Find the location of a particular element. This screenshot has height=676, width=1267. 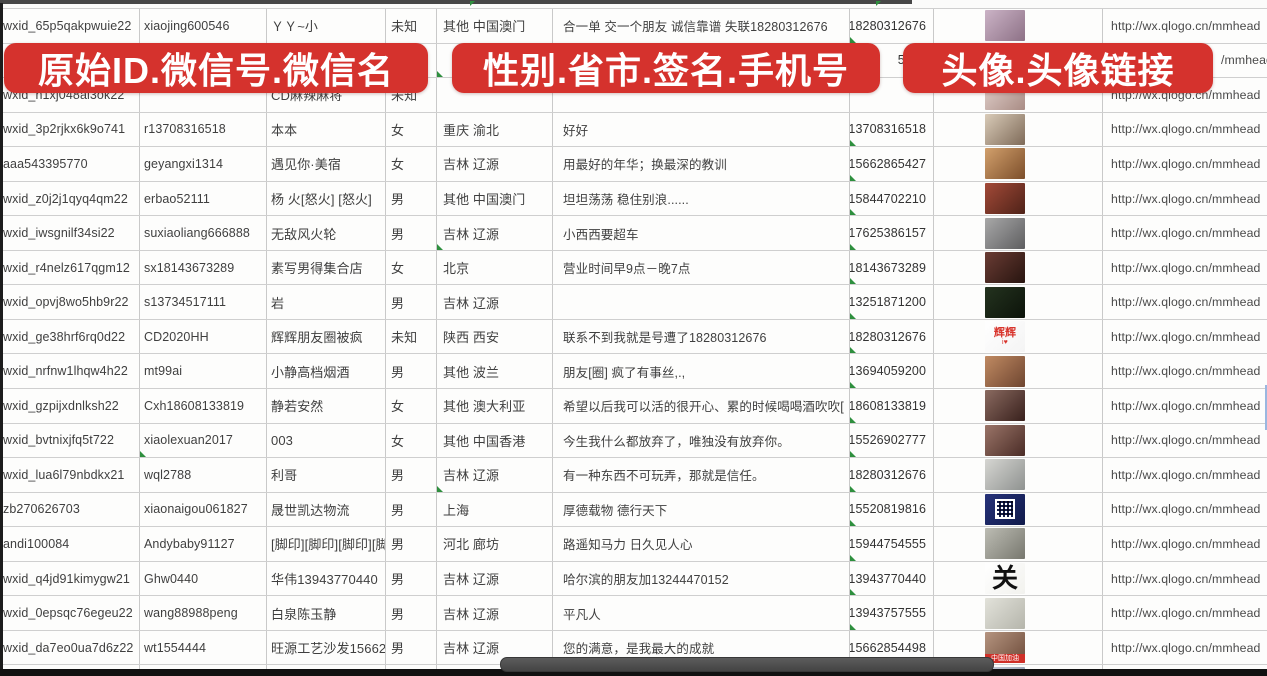

cell-region: 北京 is located at coordinates (495, 267).